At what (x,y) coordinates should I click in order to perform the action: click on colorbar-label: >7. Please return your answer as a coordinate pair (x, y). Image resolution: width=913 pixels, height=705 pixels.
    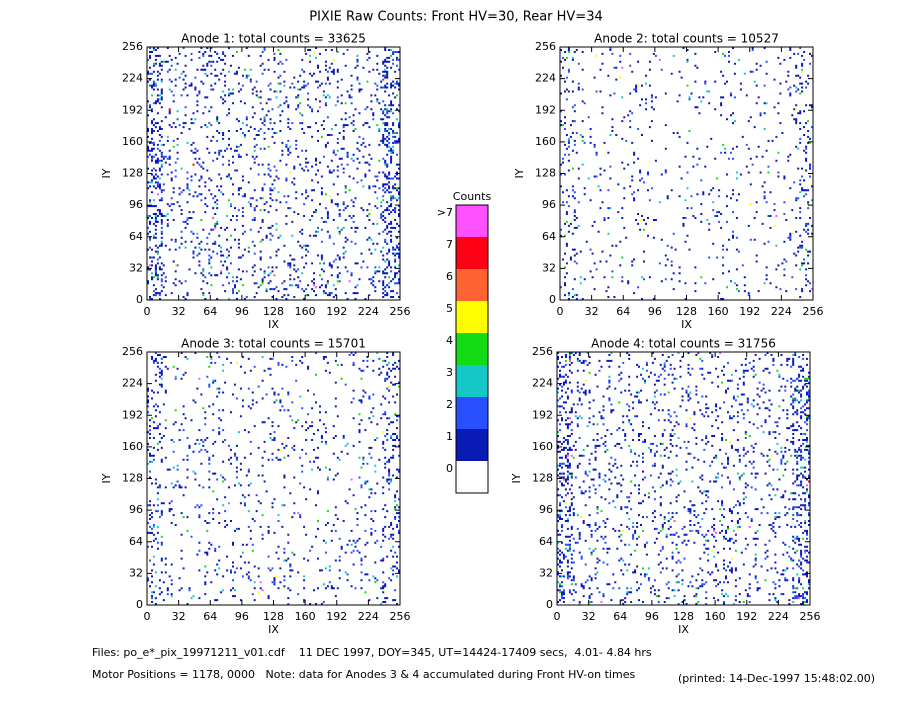
    Looking at the image, I should click on (445, 212).